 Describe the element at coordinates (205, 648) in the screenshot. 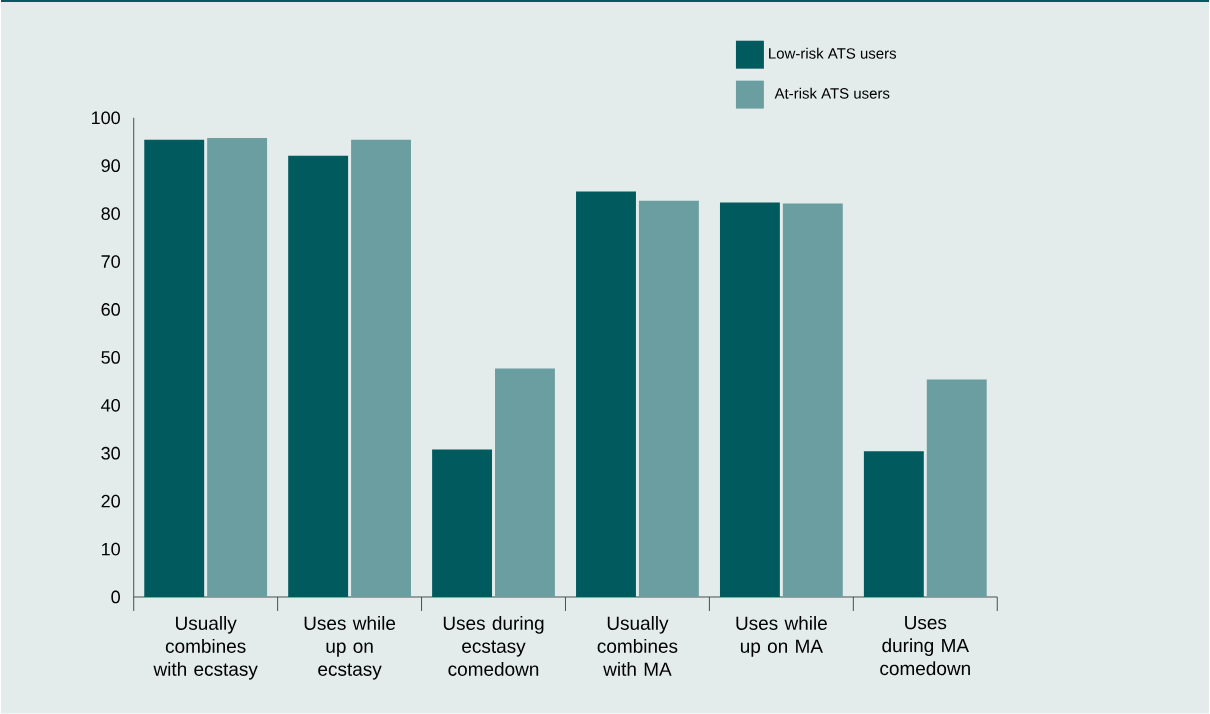

I see `x-tick-label: Usually combines with ecstasy` at that location.